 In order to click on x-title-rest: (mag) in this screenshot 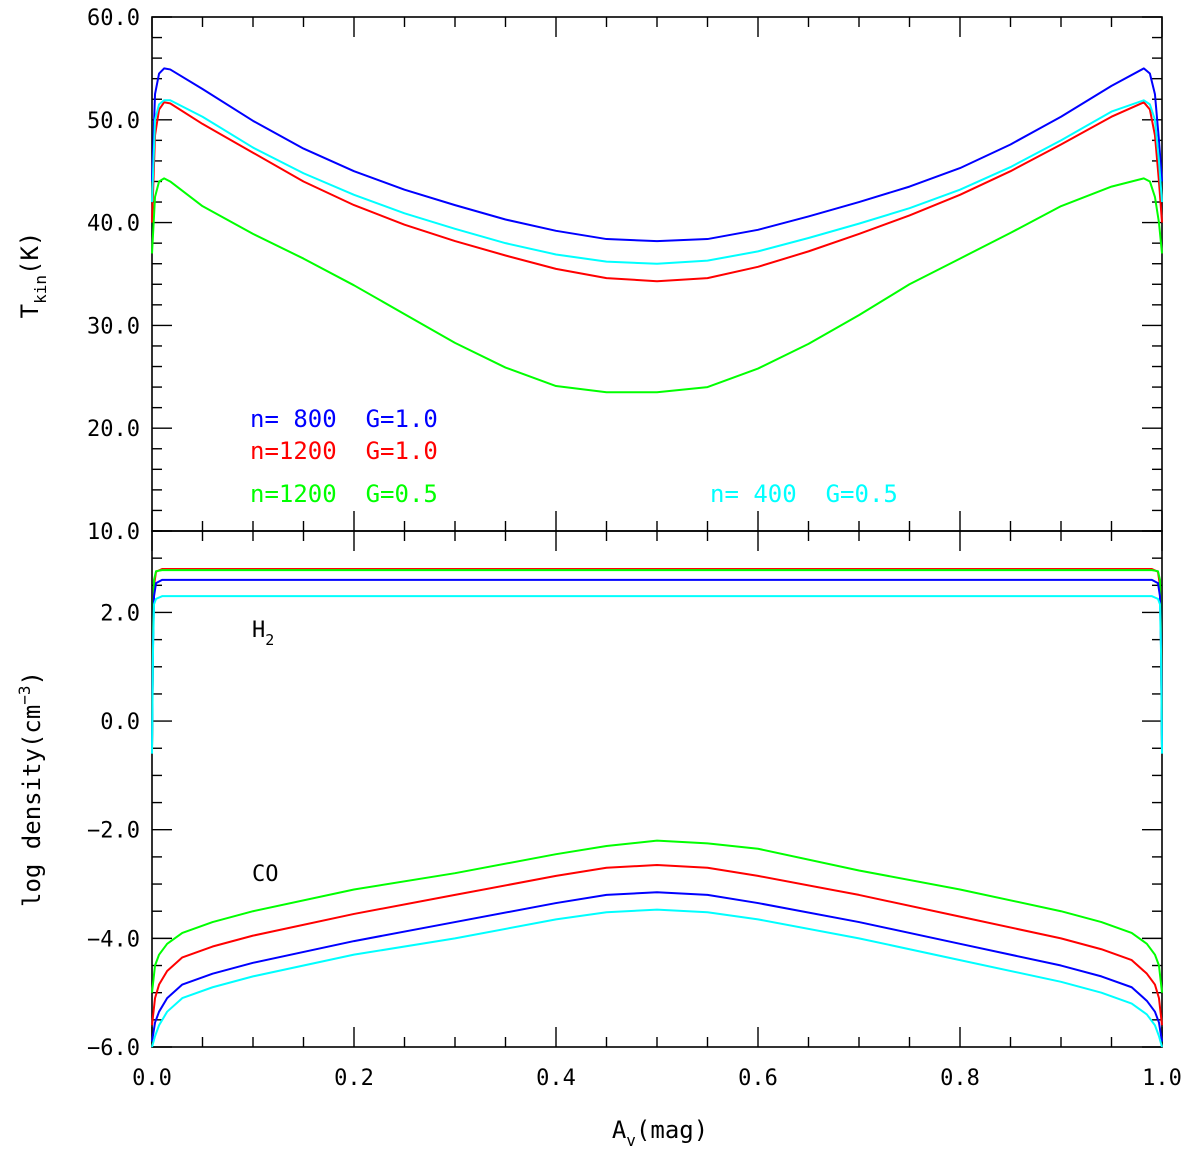, I will do `click(672, 1130)`.